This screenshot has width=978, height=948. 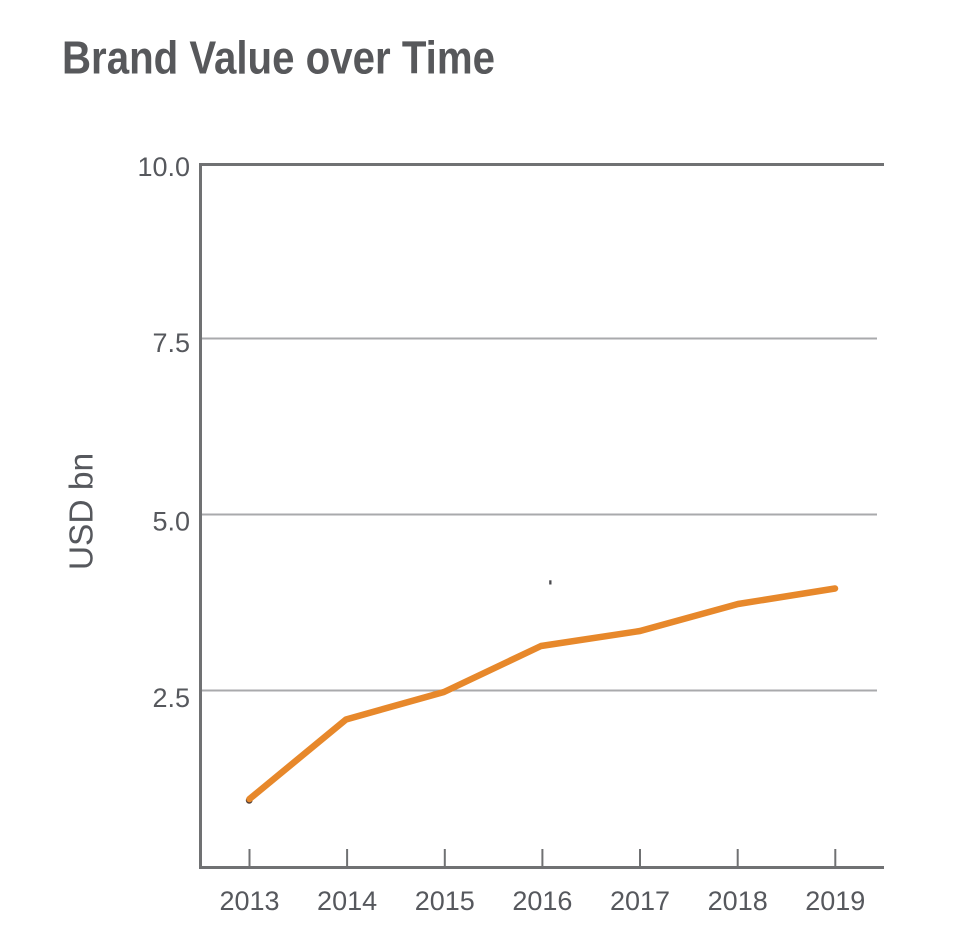 I want to click on svg-text: 2015, so click(x=445, y=901).